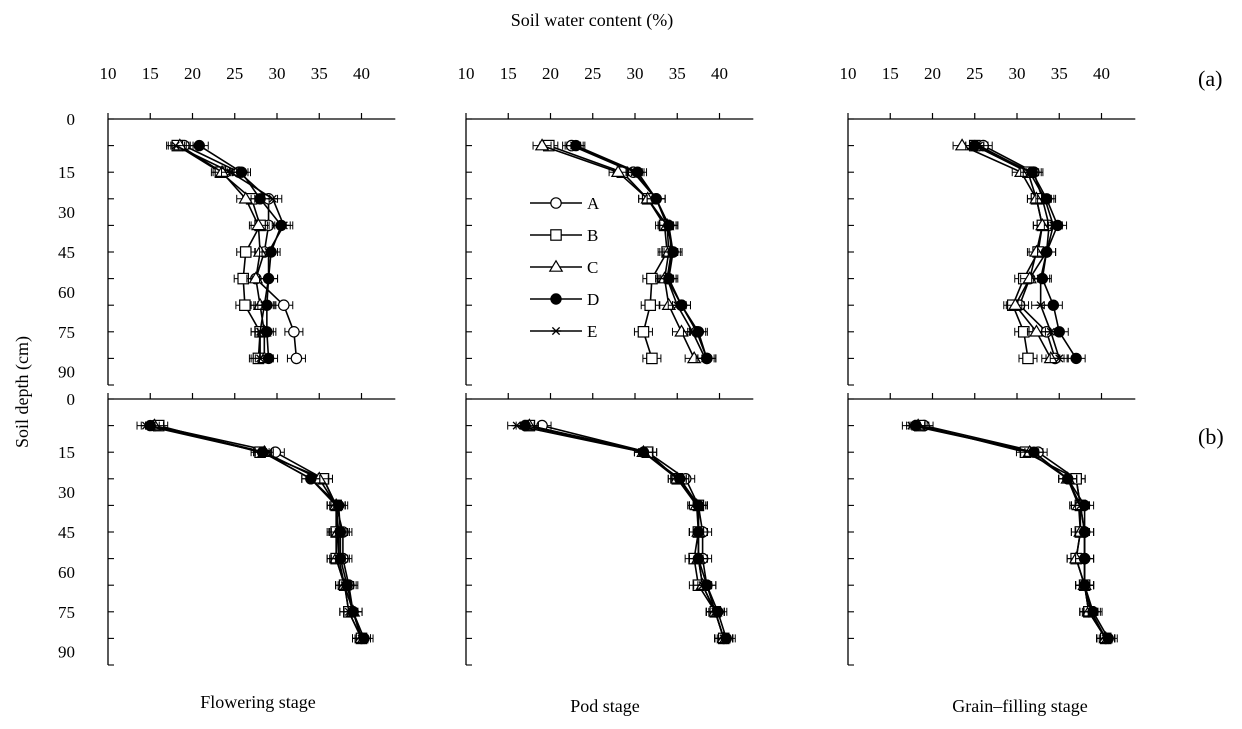 The width and height of the screenshot is (1242, 729). What do you see at coordinates (635, 73) in the screenshot?
I see `panel-a-pod-x-tick-label-30: 30` at bounding box center [635, 73].